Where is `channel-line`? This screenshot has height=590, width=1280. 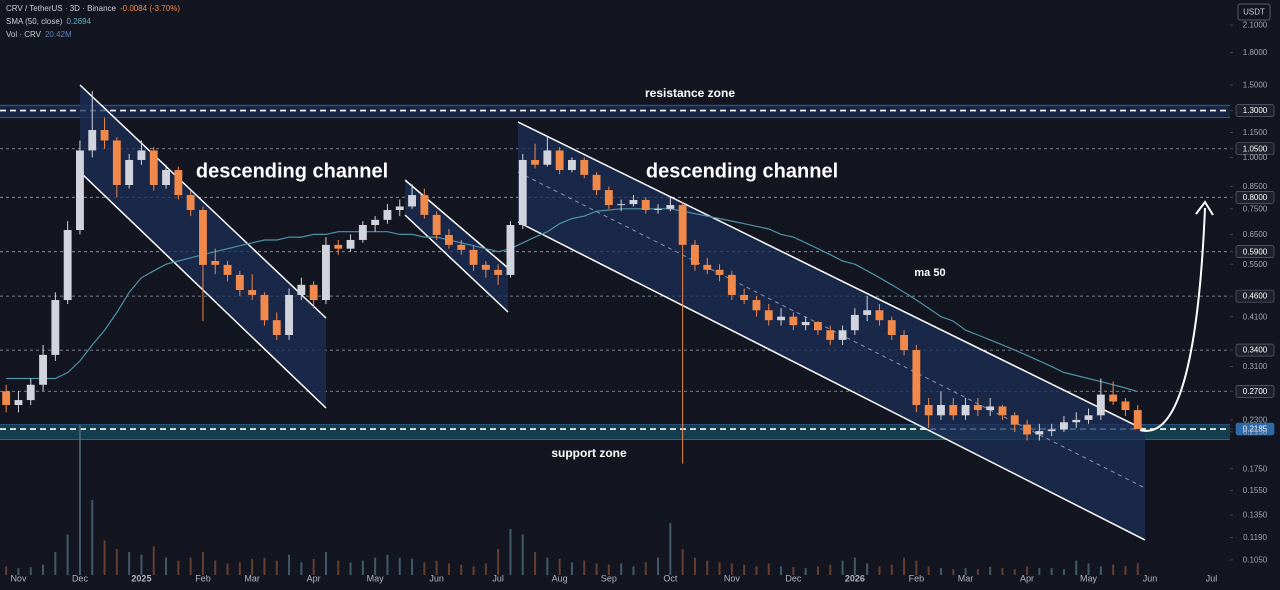
channel-line is located at coordinates (456, 263).